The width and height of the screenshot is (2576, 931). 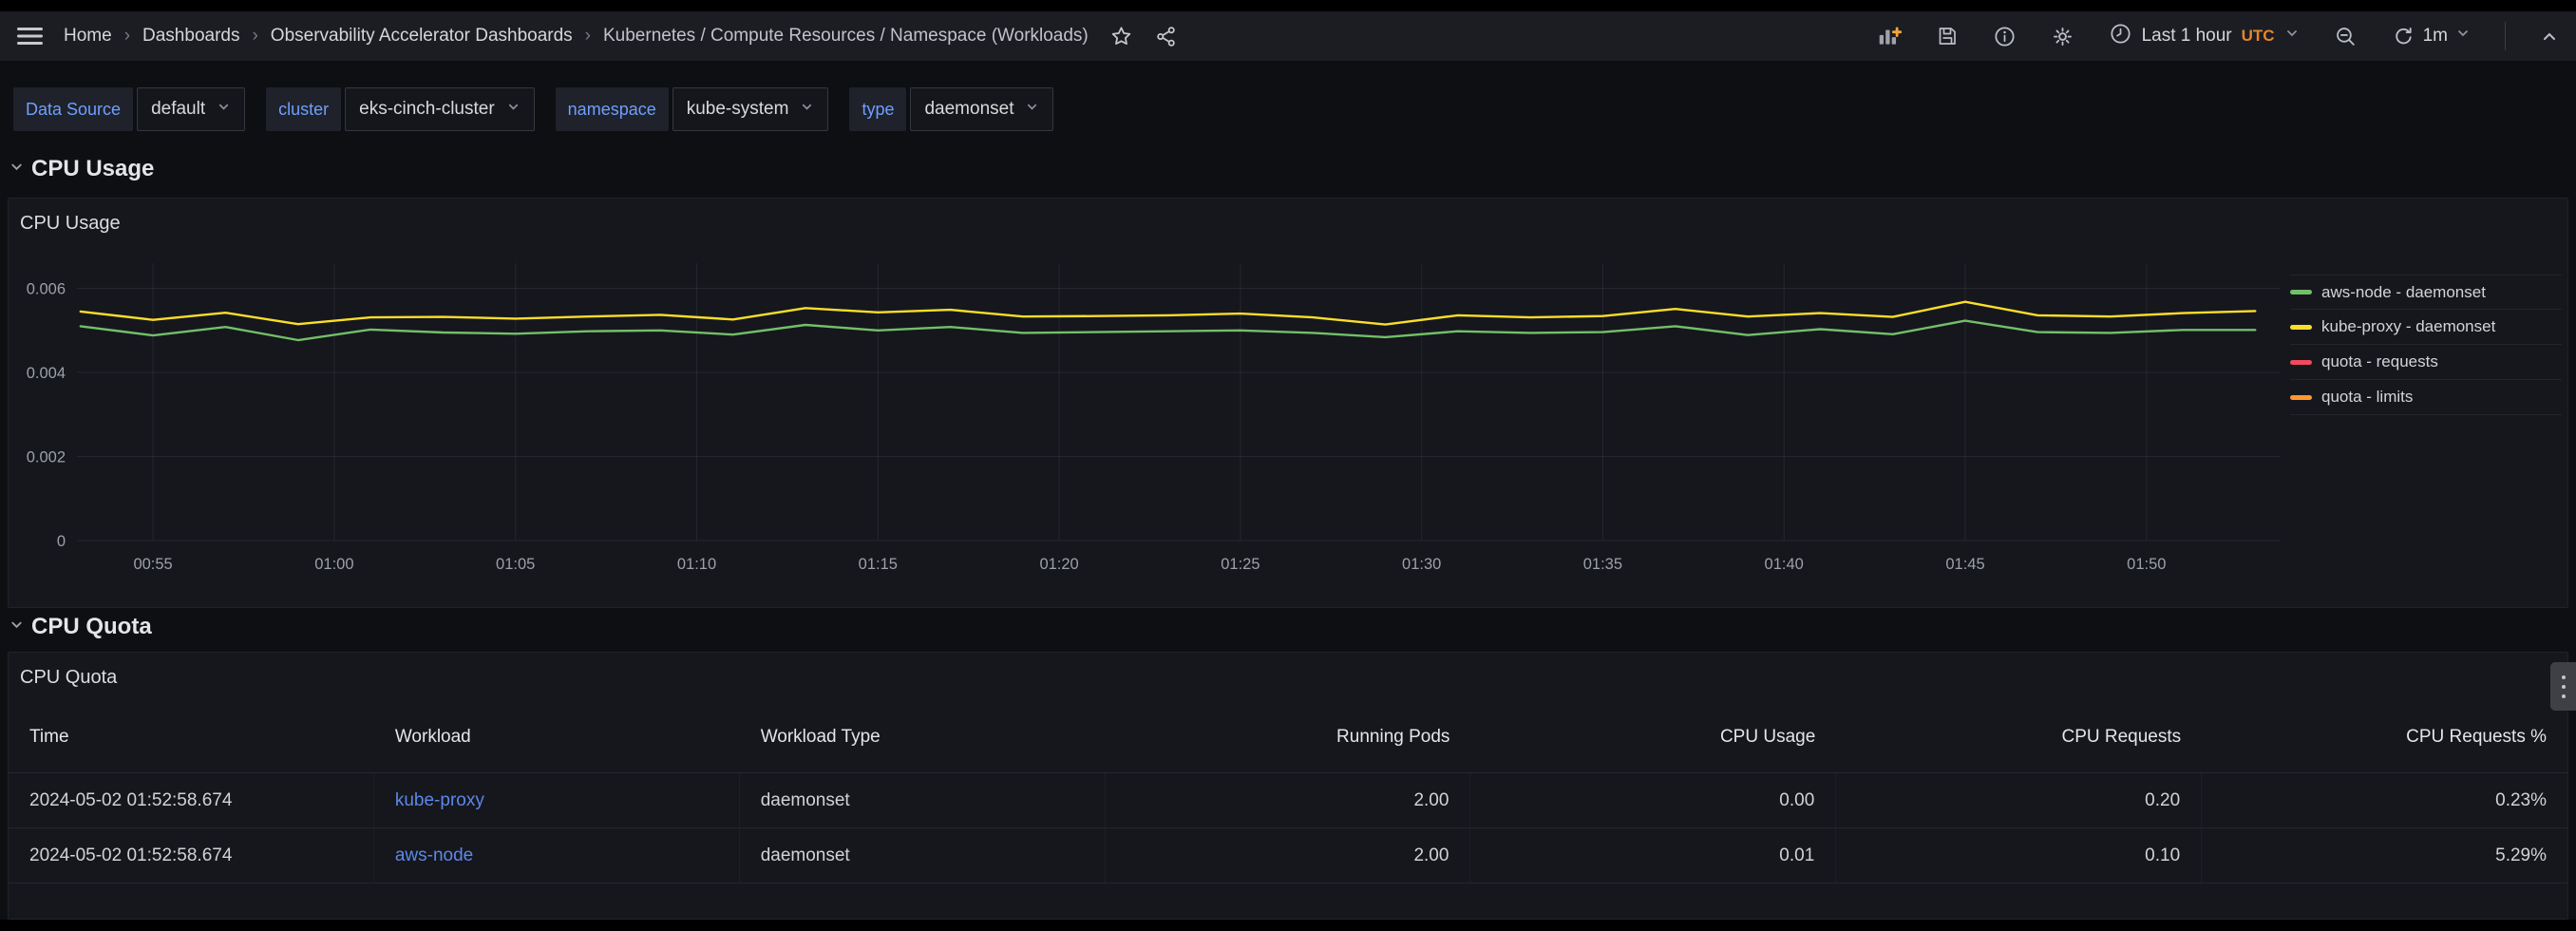 What do you see at coordinates (878, 109) in the screenshot?
I see `variable-label: type` at bounding box center [878, 109].